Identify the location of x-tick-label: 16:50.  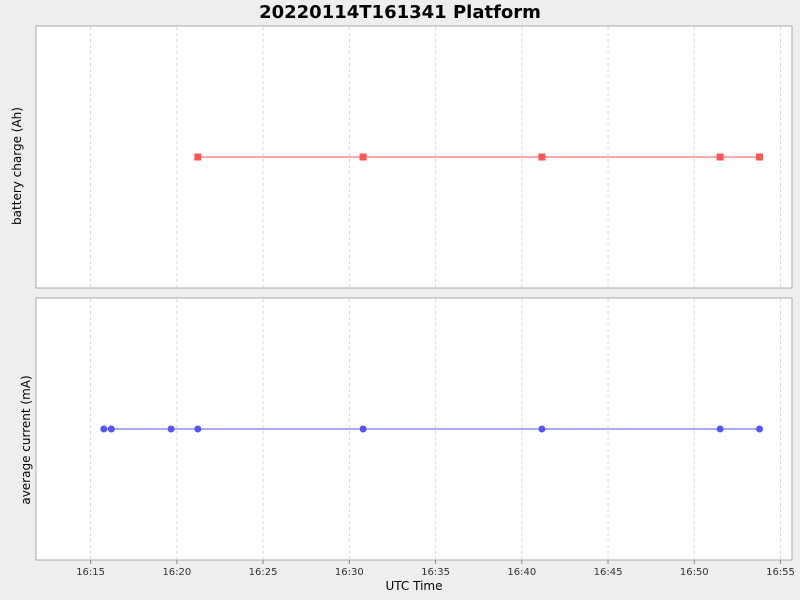
(694, 572).